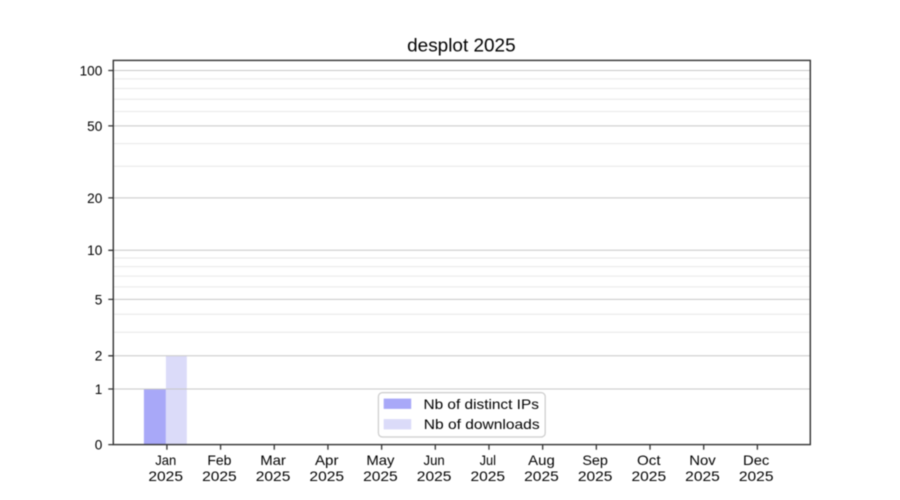  What do you see at coordinates (649, 460) in the screenshot?
I see `svg-text: Oct` at bounding box center [649, 460].